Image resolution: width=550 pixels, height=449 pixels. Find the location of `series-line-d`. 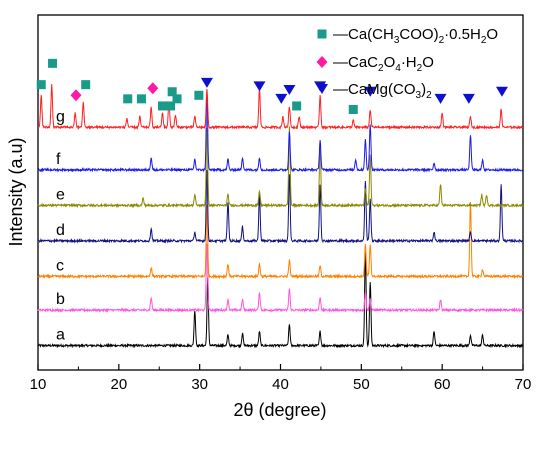

series-line-d is located at coordinates (280, 207).